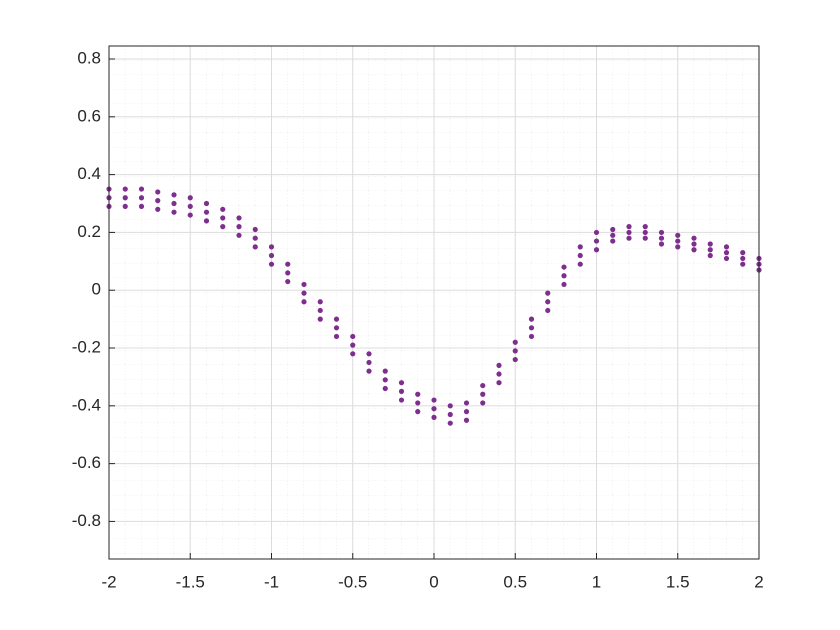 This screenshot has width=840, height=630. What do you see at coordinates (678, 581) in the screenshot?
I see `x-tick-label: 1.5` at bounding box center [678, 581].